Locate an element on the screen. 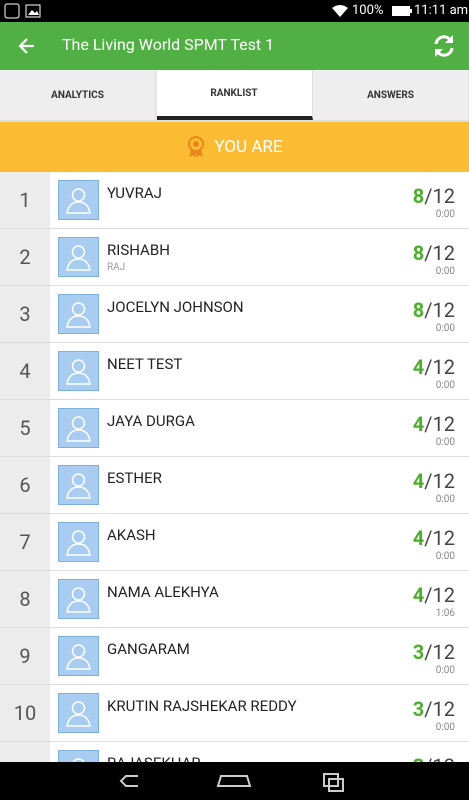 The height and width of the screenshot is (800, 469). rank-cell: 4 is located at coordinates (25, 371).